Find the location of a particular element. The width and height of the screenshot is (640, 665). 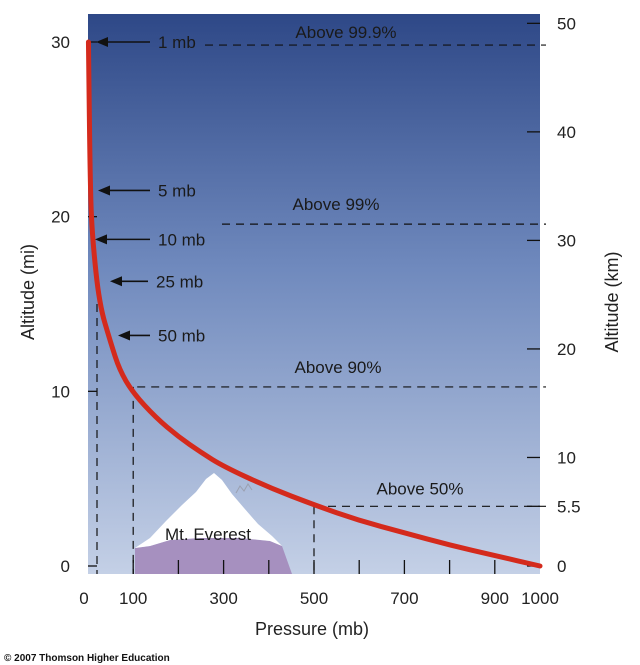

y-right-tick-label: 30 is located at coordinates (566, 240).